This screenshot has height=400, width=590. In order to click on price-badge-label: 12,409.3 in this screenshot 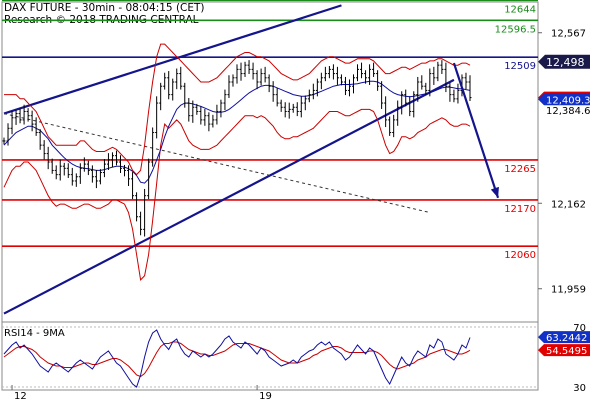, I will do `click(568, 100)`.